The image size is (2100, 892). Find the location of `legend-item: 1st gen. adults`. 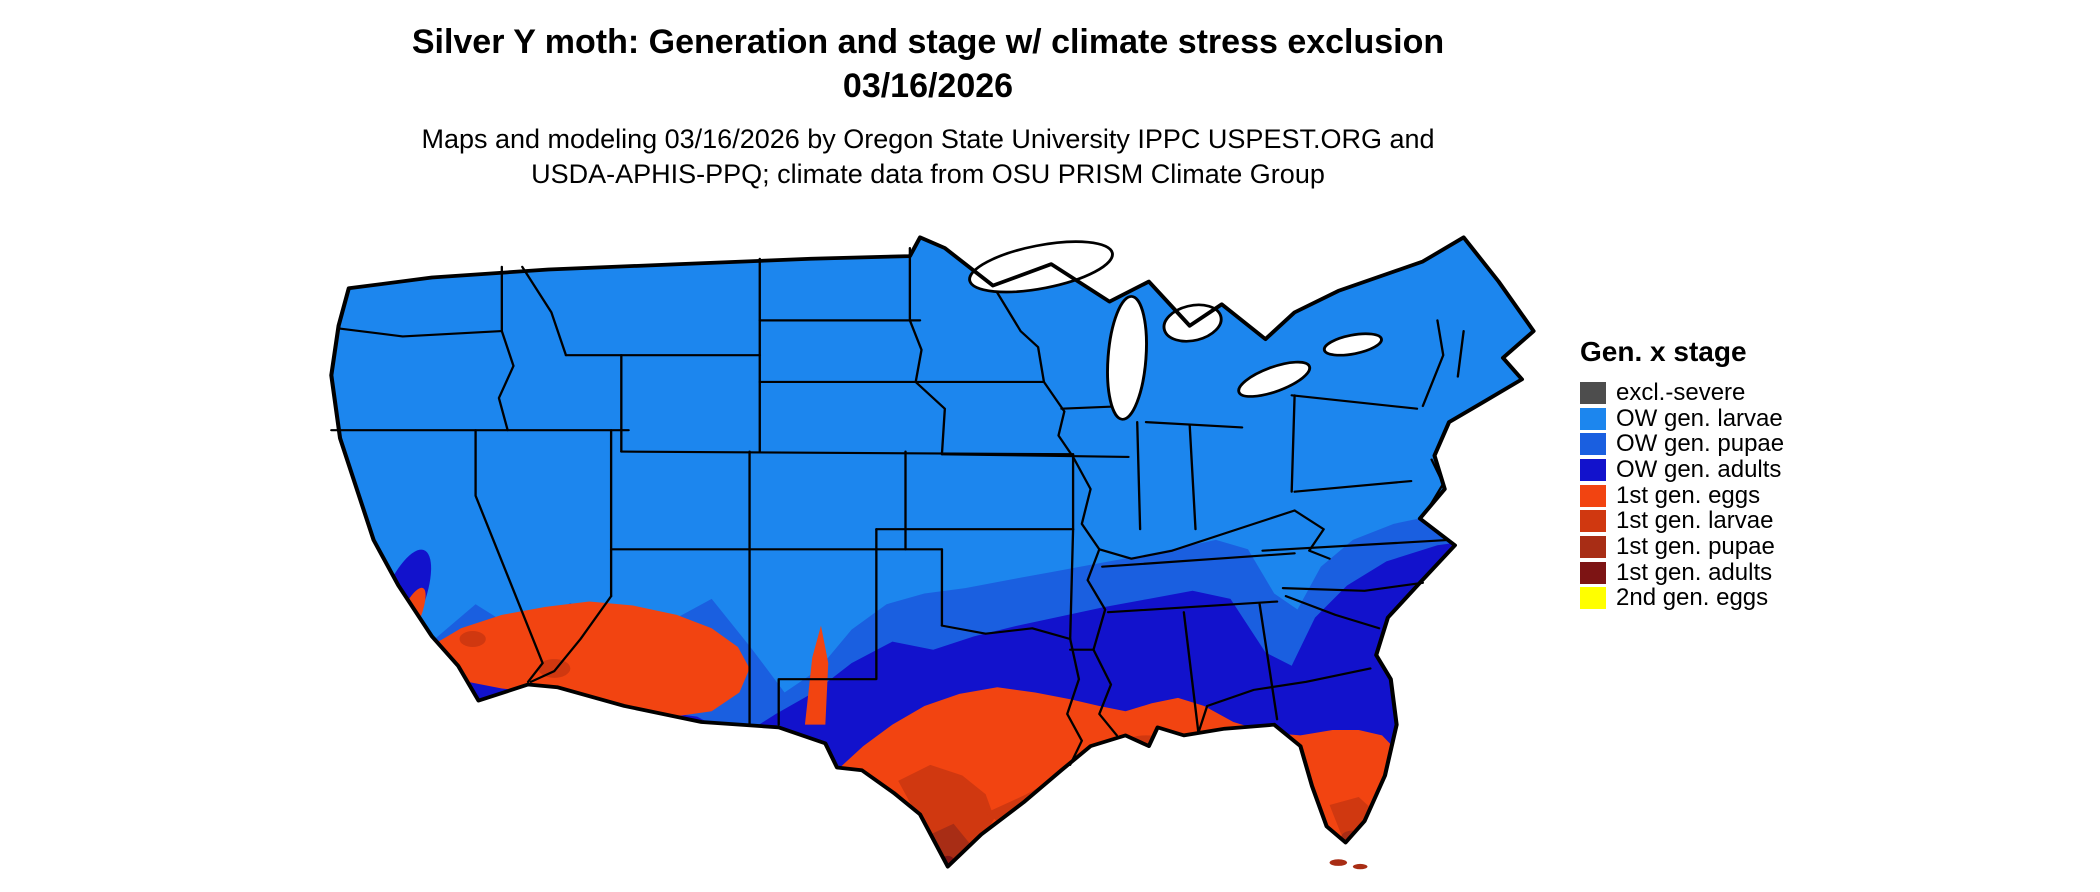

legend-item: 1st gen. adults is located at coordinates (1682, 572).